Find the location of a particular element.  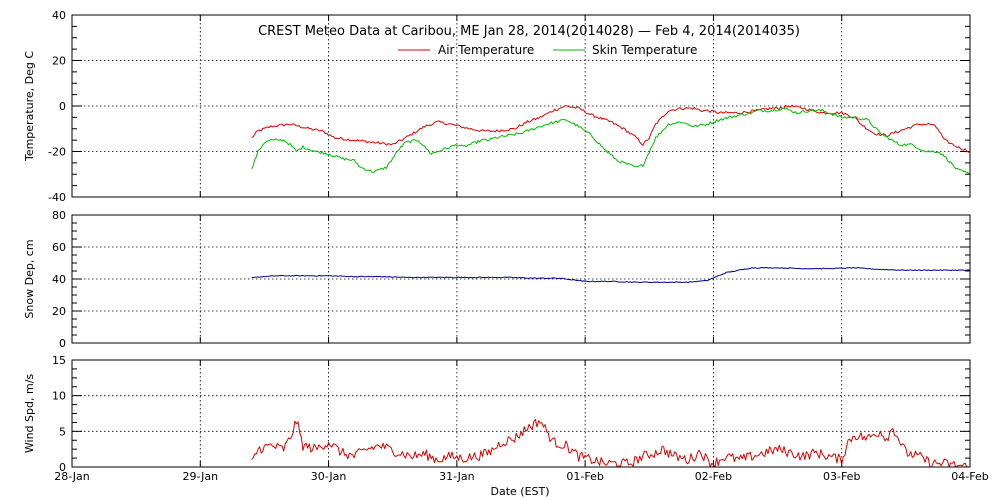

y-tick-label: 60 is located at coordinates (59, 247).